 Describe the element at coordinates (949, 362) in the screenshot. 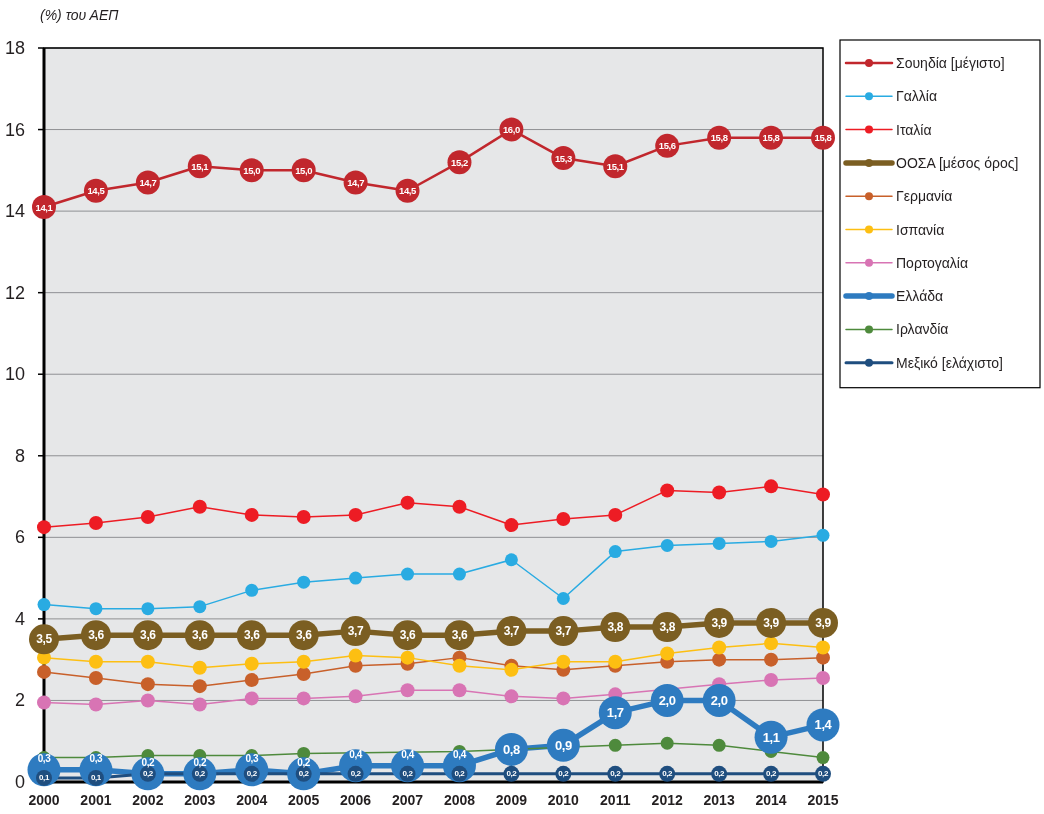

I see `legend-label: Μεξικό [ελάχιστο]` at that location.